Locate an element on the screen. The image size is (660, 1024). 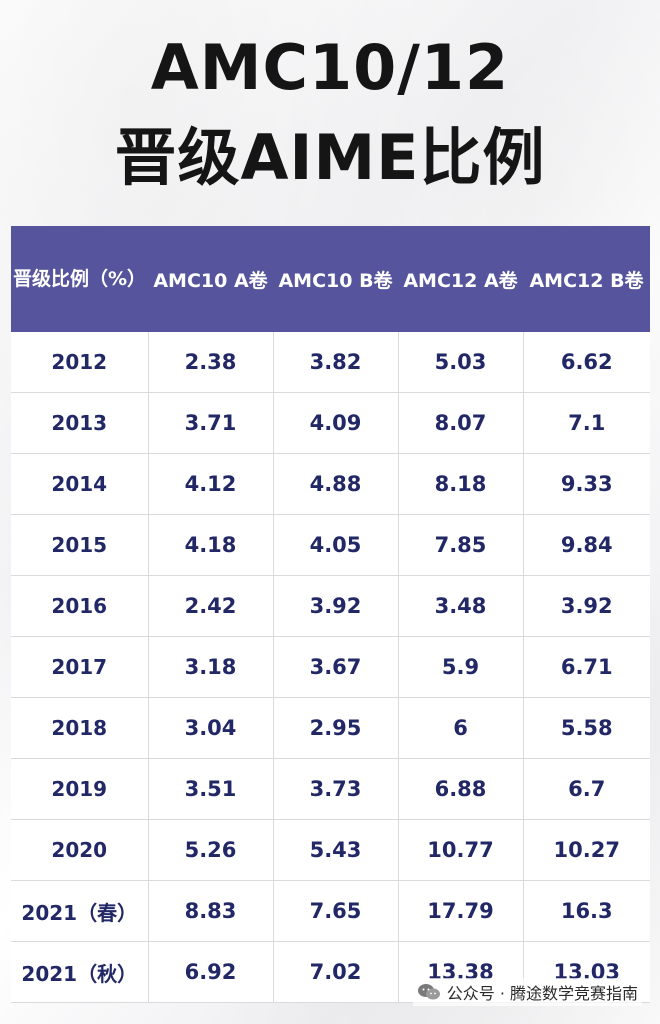
value-cell: 6.88 is located at coordinates (461, 789).